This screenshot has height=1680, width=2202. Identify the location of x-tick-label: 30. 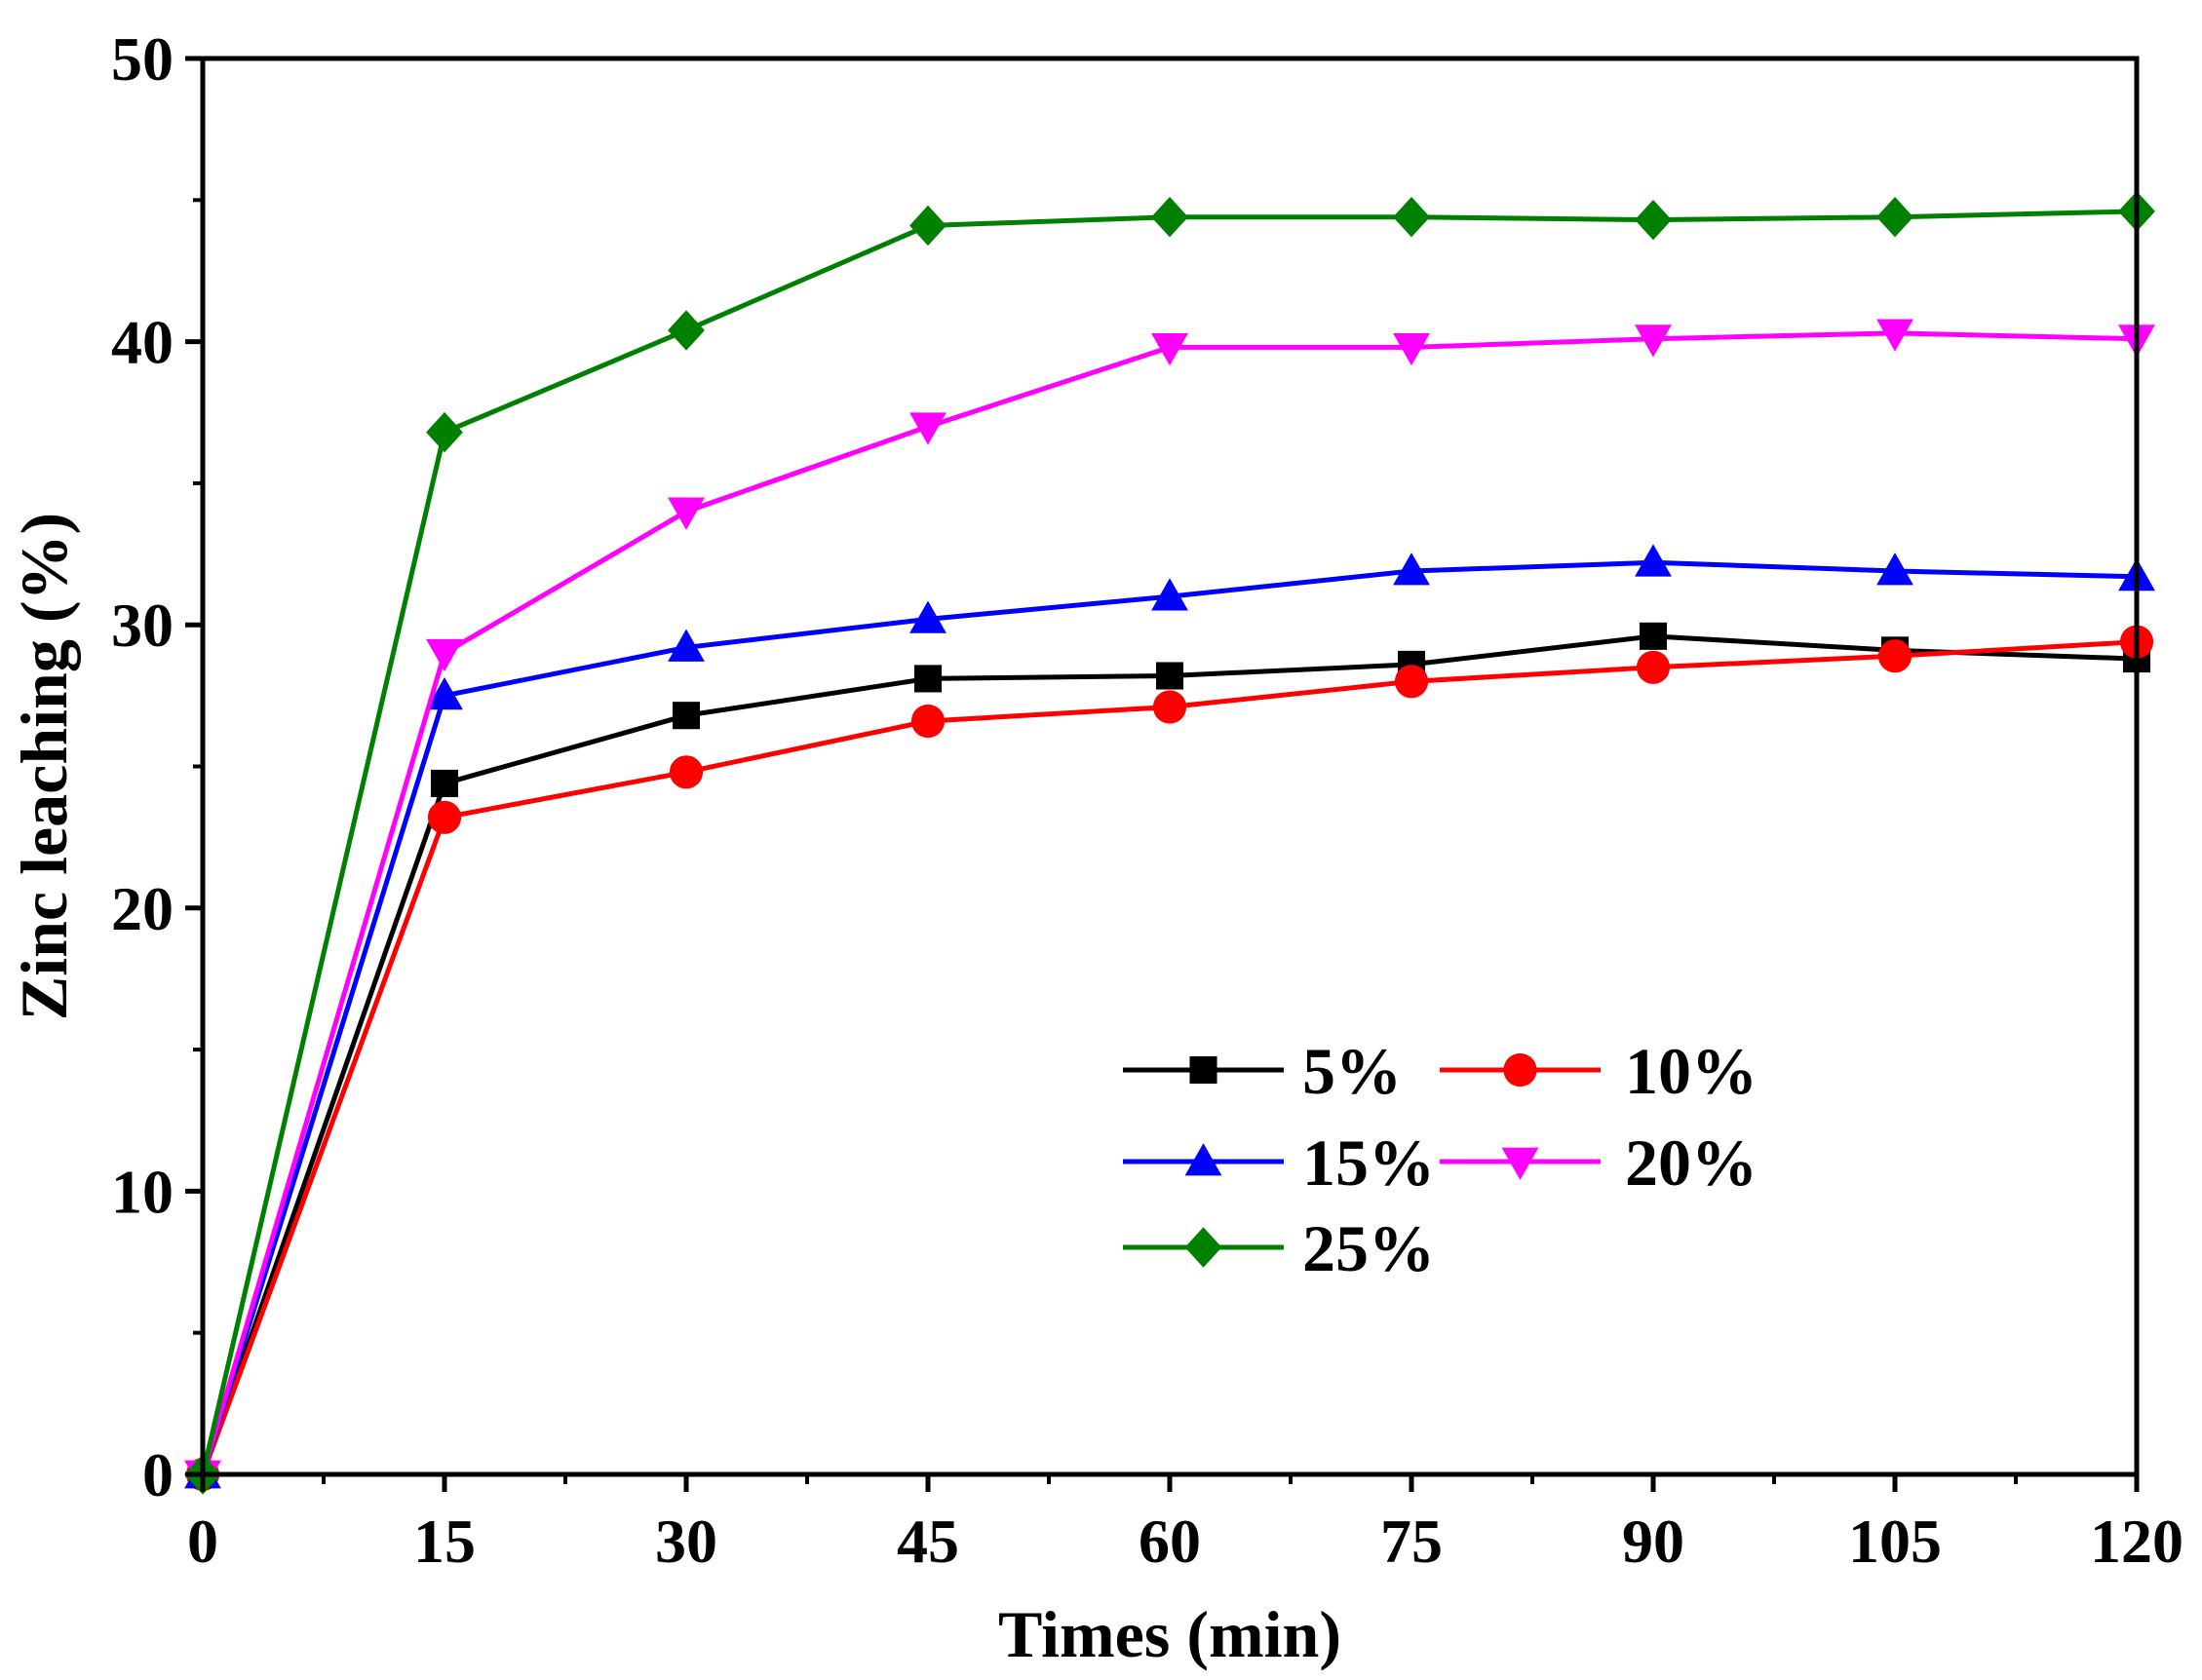
(686, 1541).